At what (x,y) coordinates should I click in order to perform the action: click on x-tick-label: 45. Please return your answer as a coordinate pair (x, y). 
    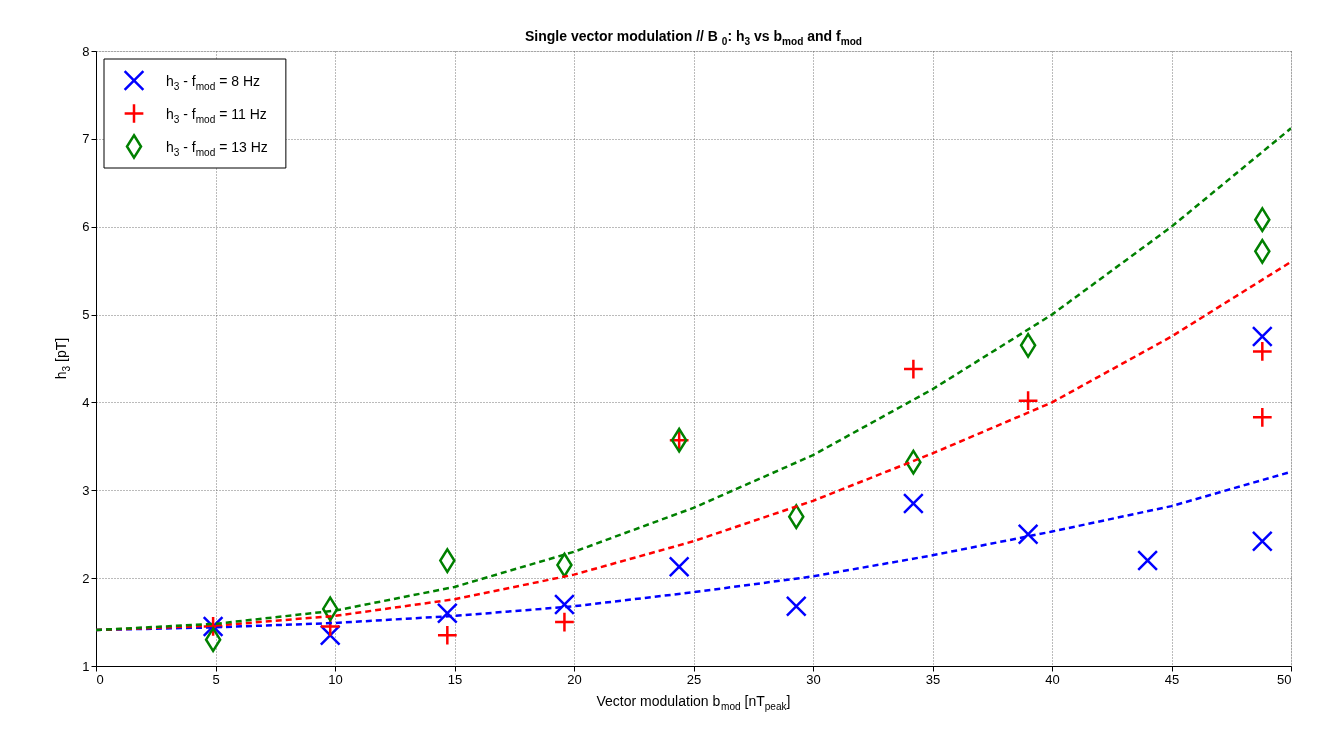
    Looking at the image, I should click on (1172, 679).